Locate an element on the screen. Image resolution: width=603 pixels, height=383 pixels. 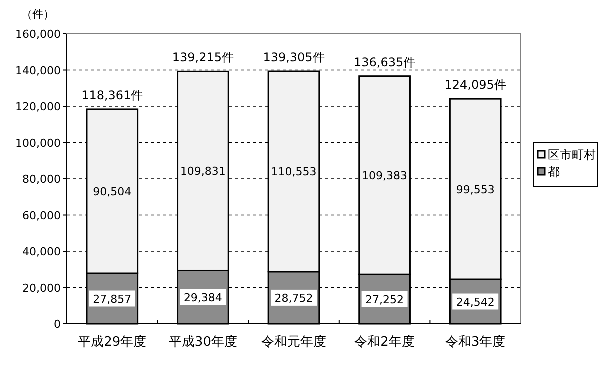
legend-label: 都 is located at coordinates (554, 172).